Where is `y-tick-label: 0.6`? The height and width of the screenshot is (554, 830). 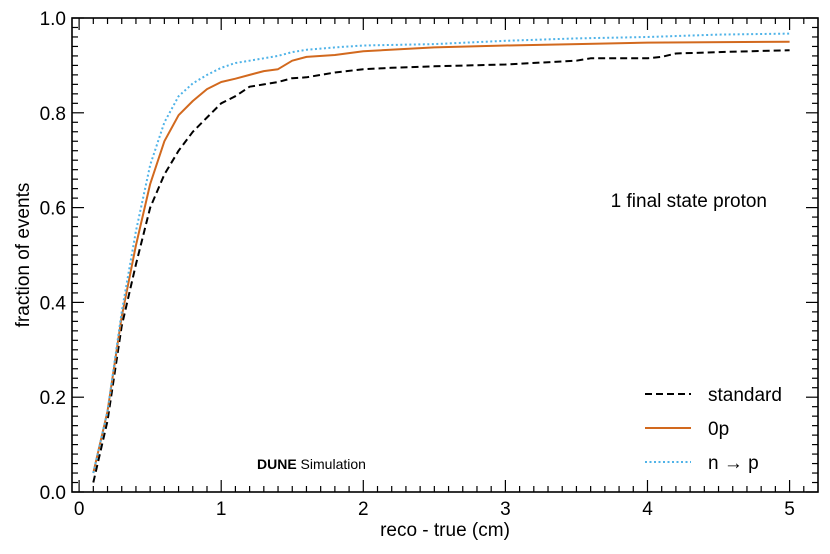
y-tick-label: 0.6 is located at coordinates (53, 209).